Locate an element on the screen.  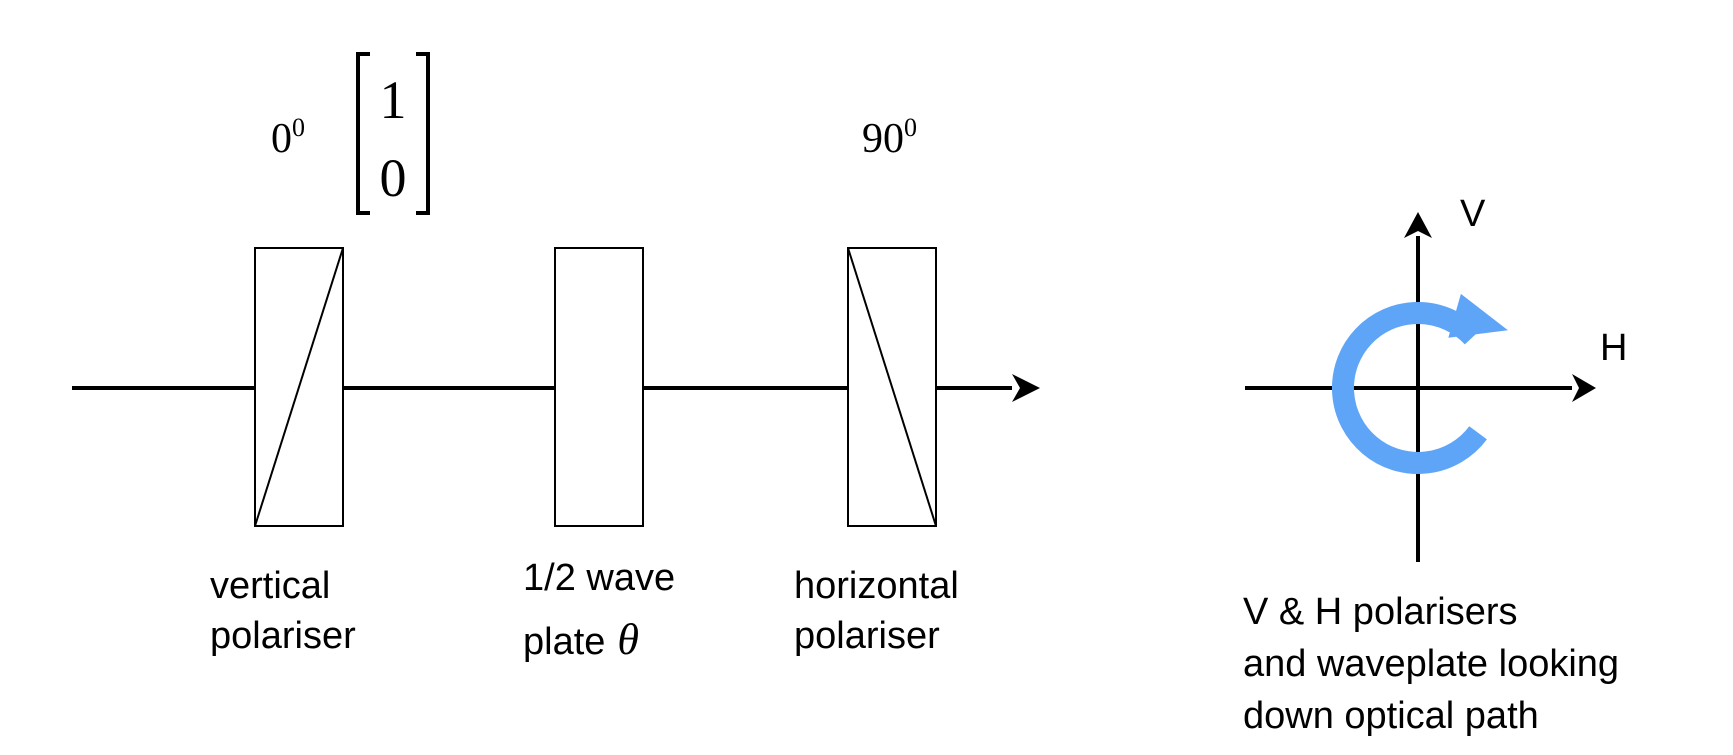
half-wave-plate-label-line2: plate θ is located at coordinates (581, 639).